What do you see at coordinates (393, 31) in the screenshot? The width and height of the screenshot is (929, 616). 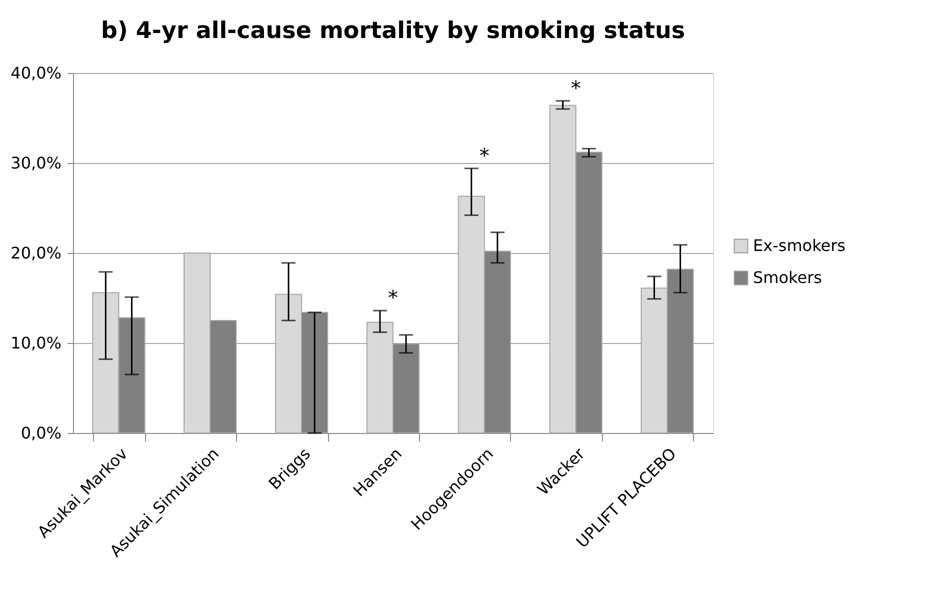 I see `chart-title: b) 4-yr all-cause mortality by smoking status` at bounding box center [393, 31].